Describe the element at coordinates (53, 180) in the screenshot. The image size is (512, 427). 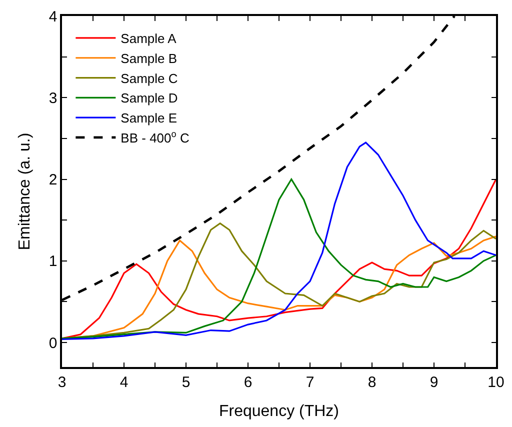
I see `y-tick-label: 2` at that location.